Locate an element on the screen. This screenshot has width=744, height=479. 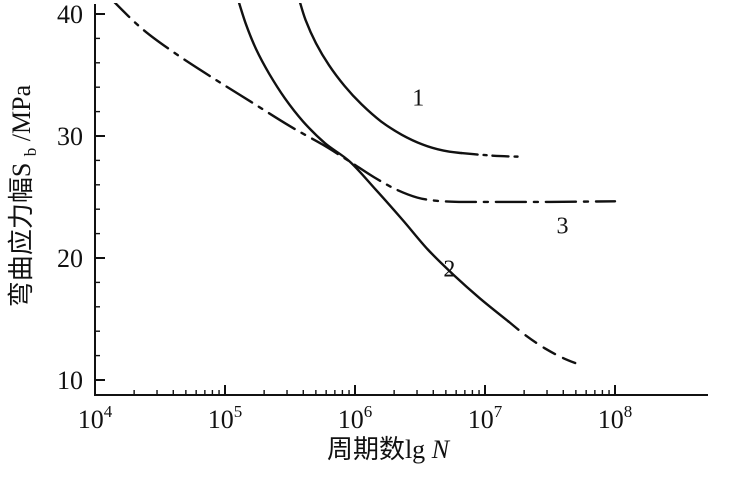
curve-label-1: 1 is located at coordinates (418, 99).